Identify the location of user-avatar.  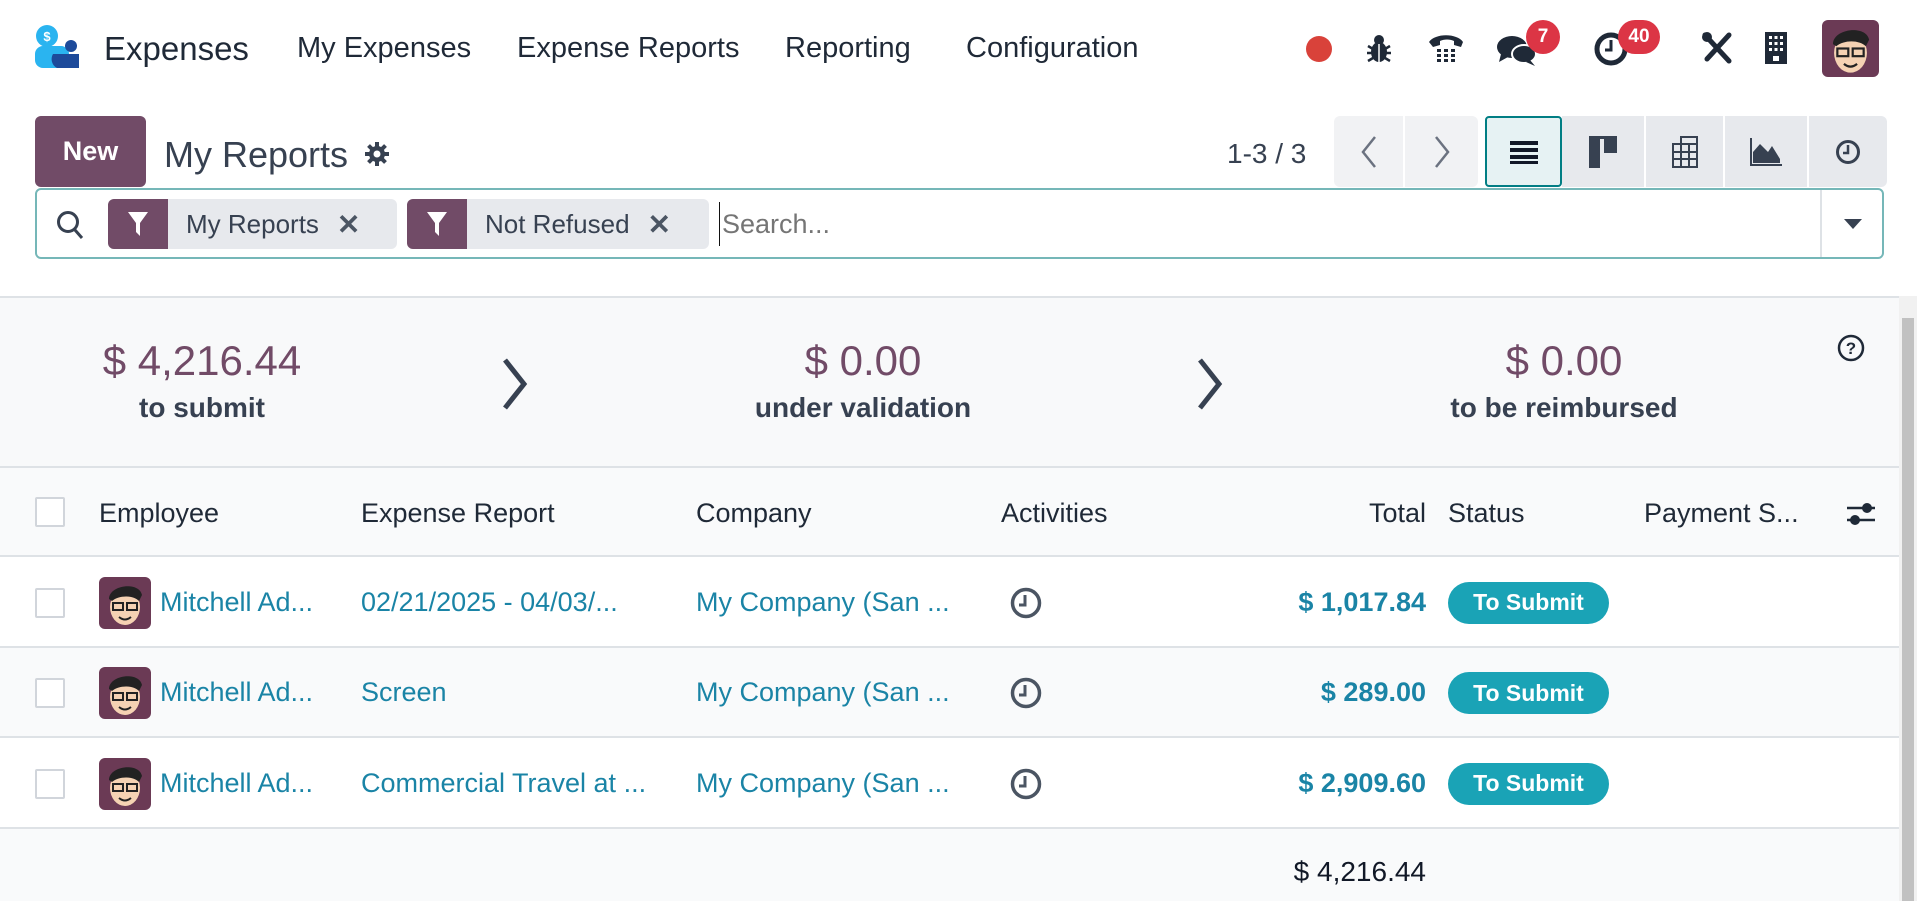
(1850, 48).